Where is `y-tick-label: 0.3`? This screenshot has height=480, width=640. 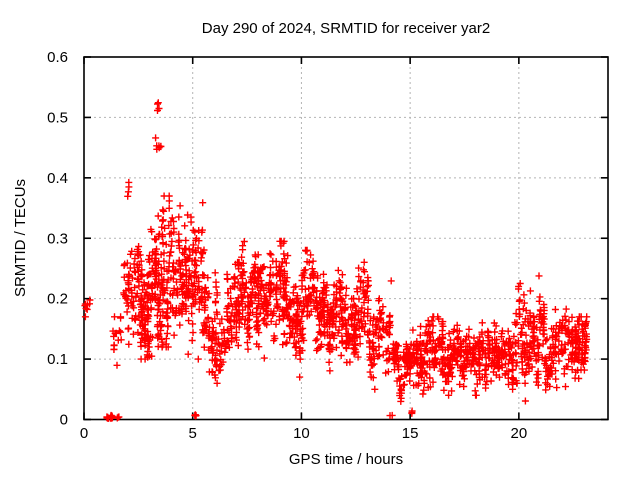
y-tick-label: 0.3 is located at coordinates (57, 238).